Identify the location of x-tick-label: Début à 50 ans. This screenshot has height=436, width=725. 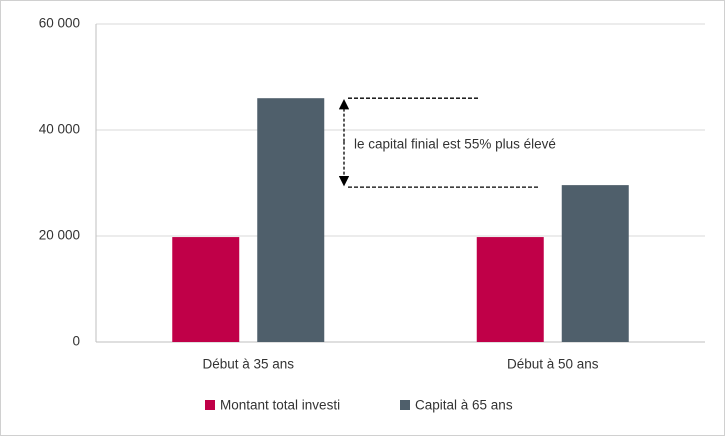
(553, 364).